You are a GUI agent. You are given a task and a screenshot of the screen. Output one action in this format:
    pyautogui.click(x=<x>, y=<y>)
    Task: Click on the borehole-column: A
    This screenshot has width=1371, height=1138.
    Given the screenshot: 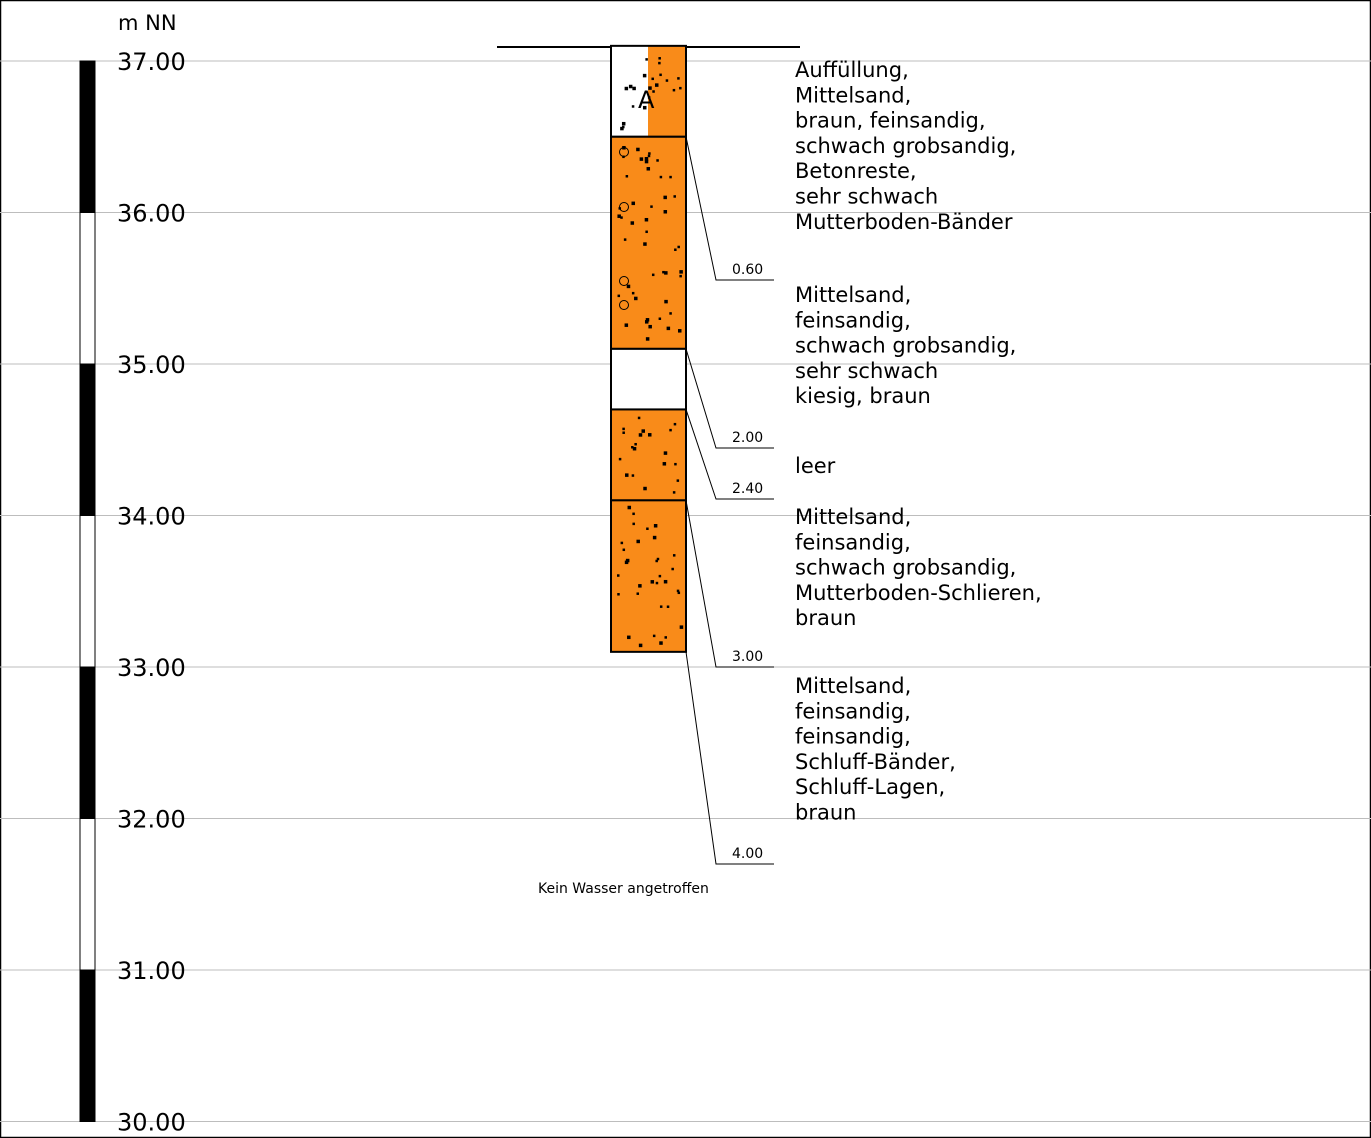 What is the action you would take?
    pyautogui.click(x=648, y=348)
    